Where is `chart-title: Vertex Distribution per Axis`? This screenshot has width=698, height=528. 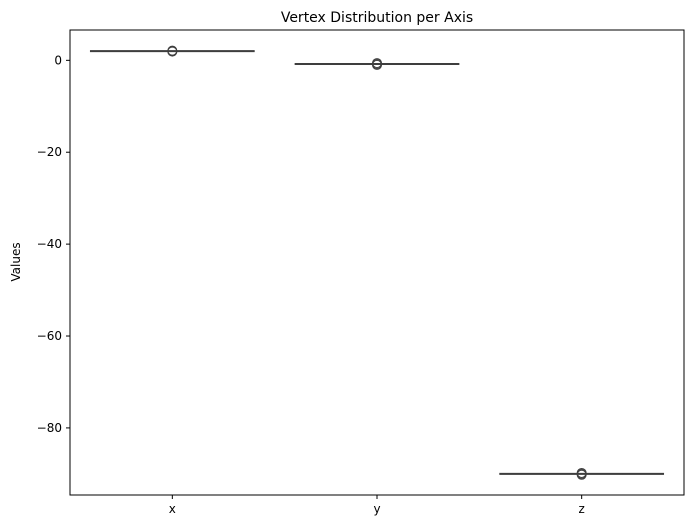
chart-title: Vertex Distribution per Axis is located at coordinates (377, 18).